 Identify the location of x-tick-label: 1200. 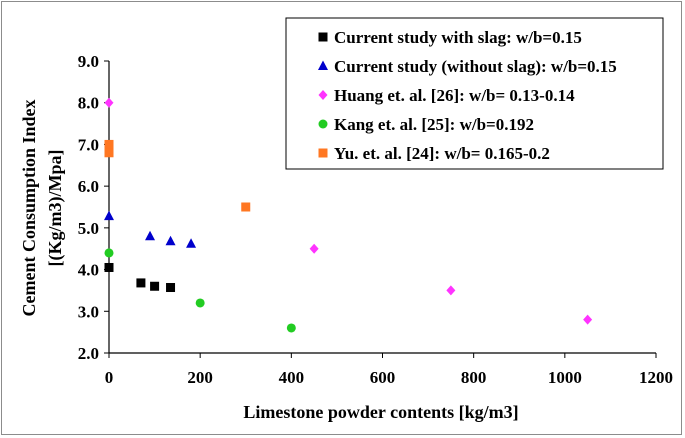
(656, 377).